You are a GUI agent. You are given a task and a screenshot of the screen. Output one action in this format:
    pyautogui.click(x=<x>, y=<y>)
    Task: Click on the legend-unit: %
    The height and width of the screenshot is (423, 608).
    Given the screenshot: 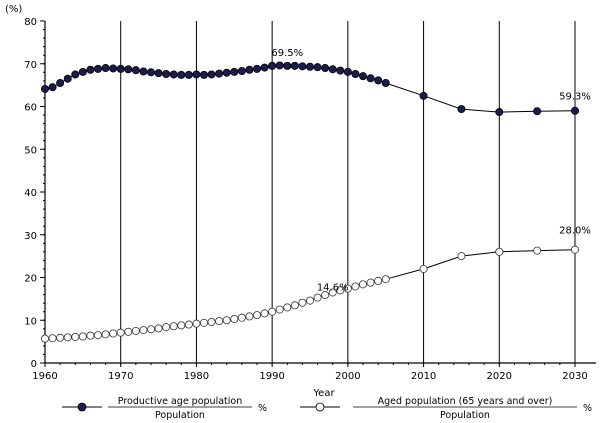 What is the action you would take?
    pyautogui.click(x=262, y=408)
    